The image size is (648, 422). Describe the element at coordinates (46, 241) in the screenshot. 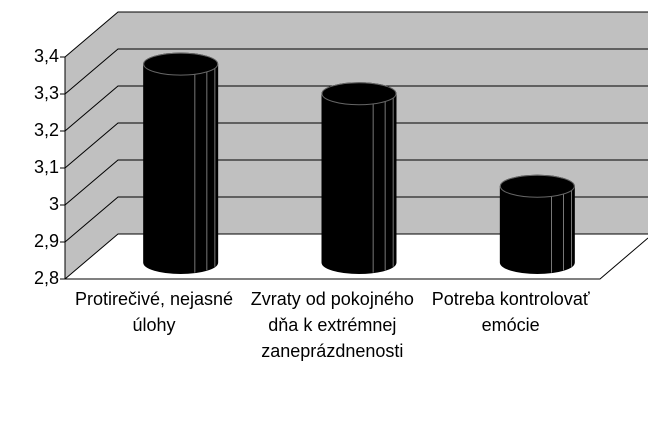

I see `y-tick-label: 2,9` at that location.